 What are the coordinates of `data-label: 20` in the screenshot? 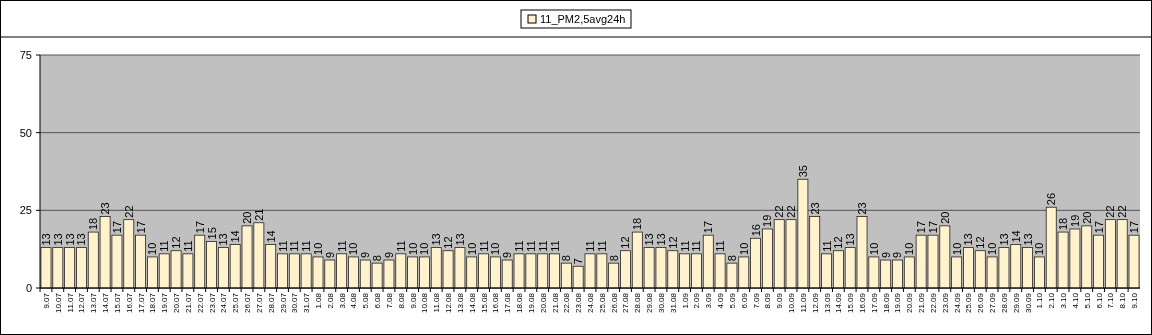 It's located at (1086, 217).